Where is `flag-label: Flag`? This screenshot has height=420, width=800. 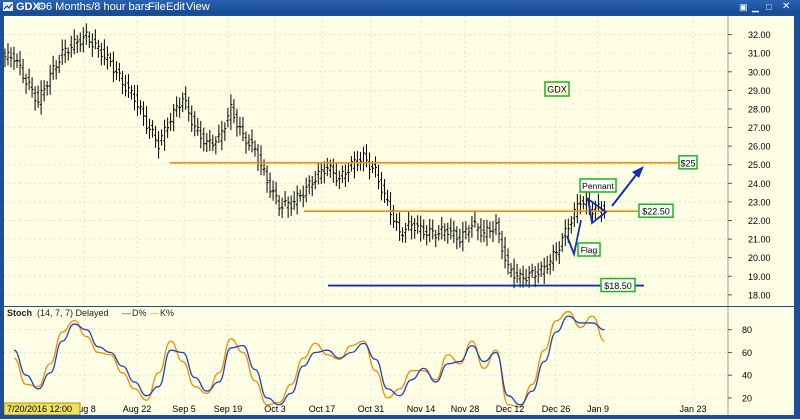
flag-label: Flag is located at coordinates (589, 250).